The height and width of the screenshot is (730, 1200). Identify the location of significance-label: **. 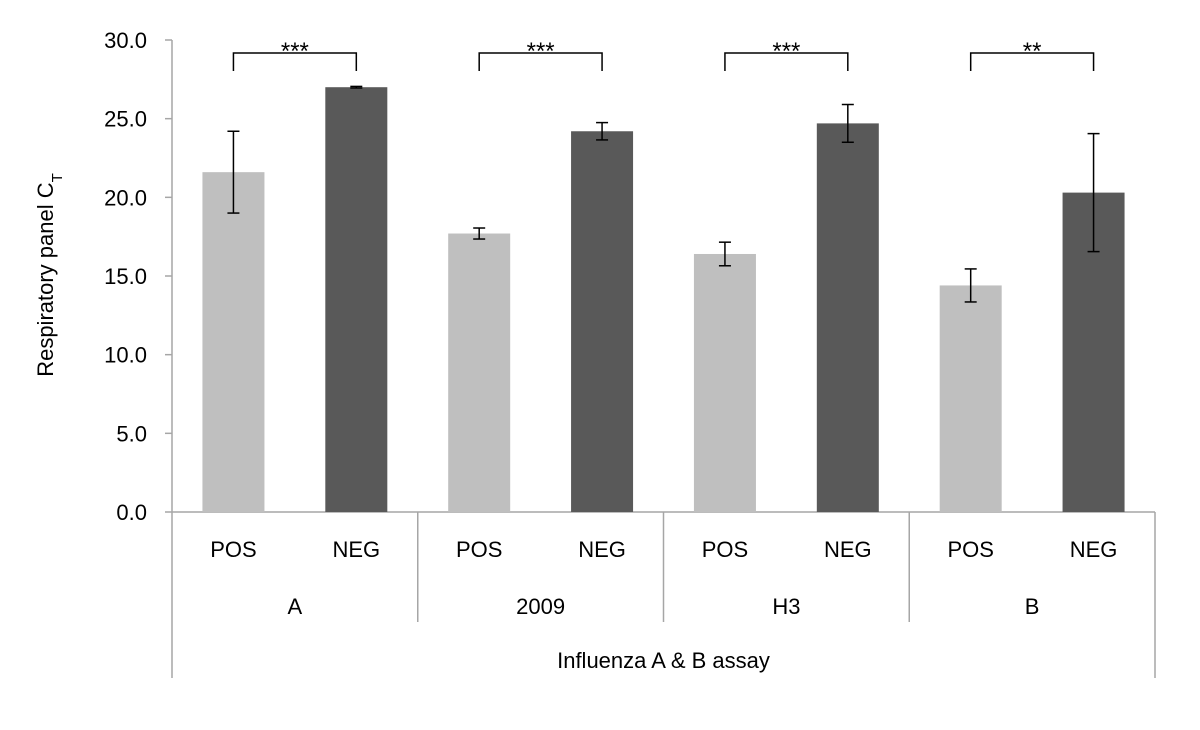
(1032, 51).